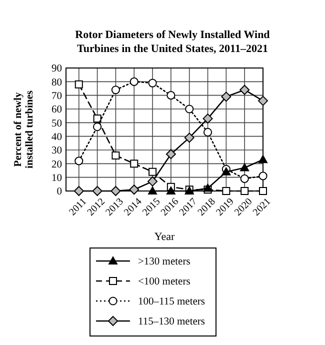 The image size is (325, 345). What do you see at coordinates (171, 322) in the screenshot?
I see `legend-label: 115–130 meters` at bounding box center [171, 322].